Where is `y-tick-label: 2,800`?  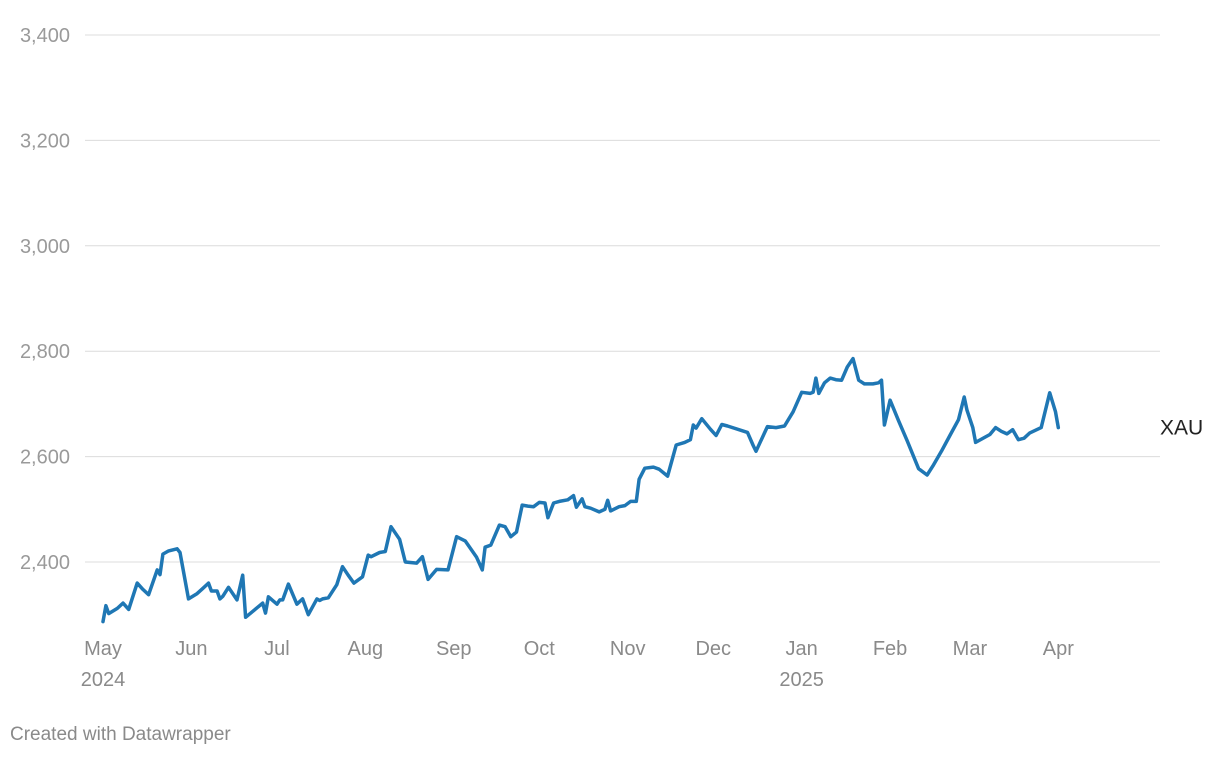 y-tick-label: 2,800 is located at coordinates (45, 352).